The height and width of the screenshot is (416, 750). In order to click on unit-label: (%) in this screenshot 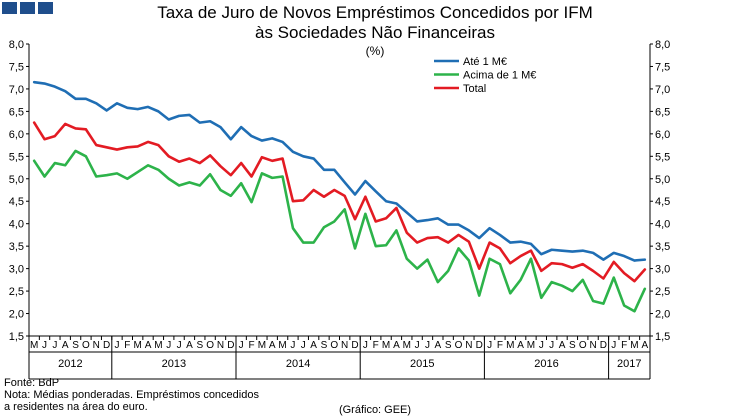, I will do `click(375, 51)`.